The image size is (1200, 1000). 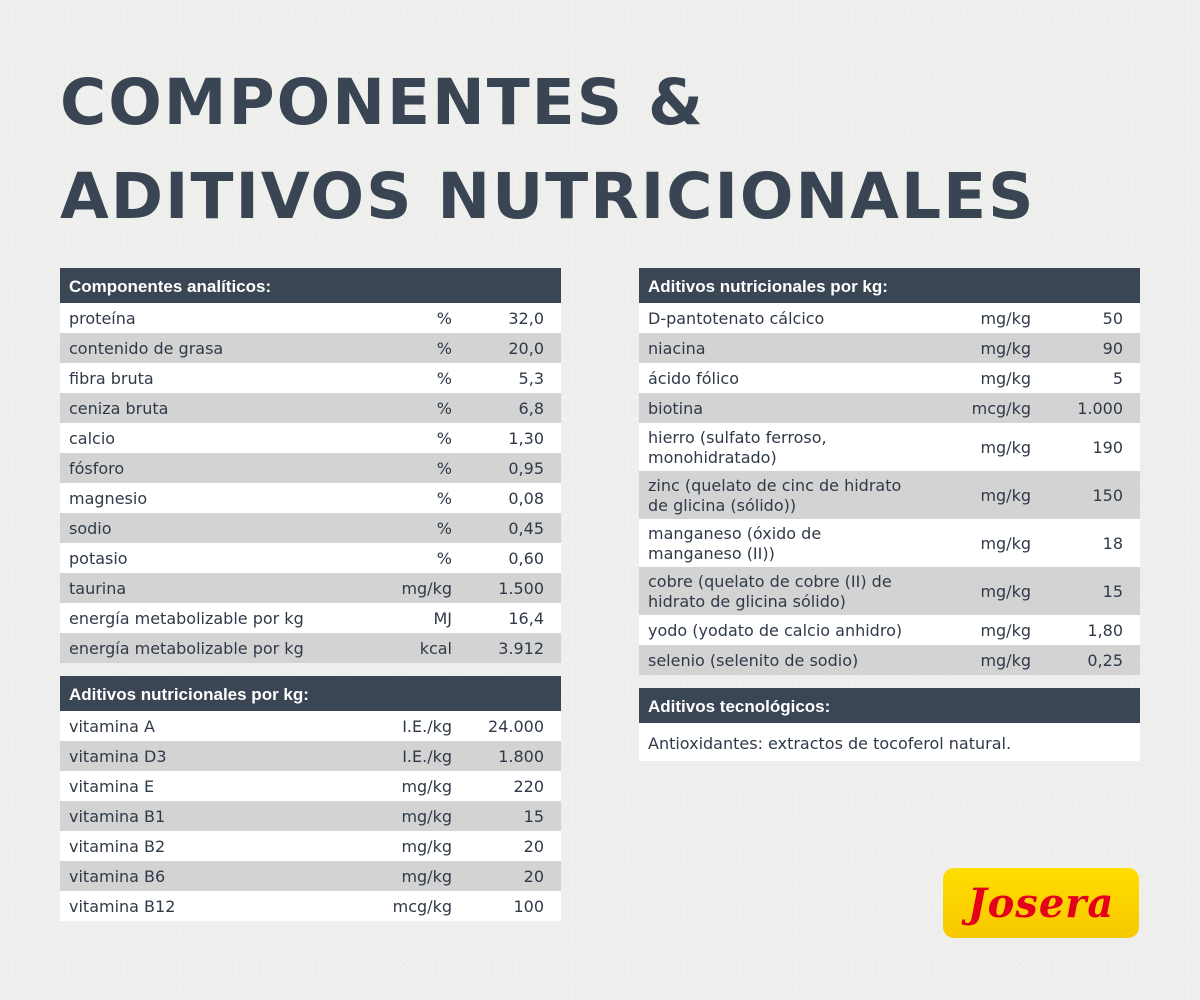 I want to click on nutrient-name: taurina, so click(x=98, y=588).